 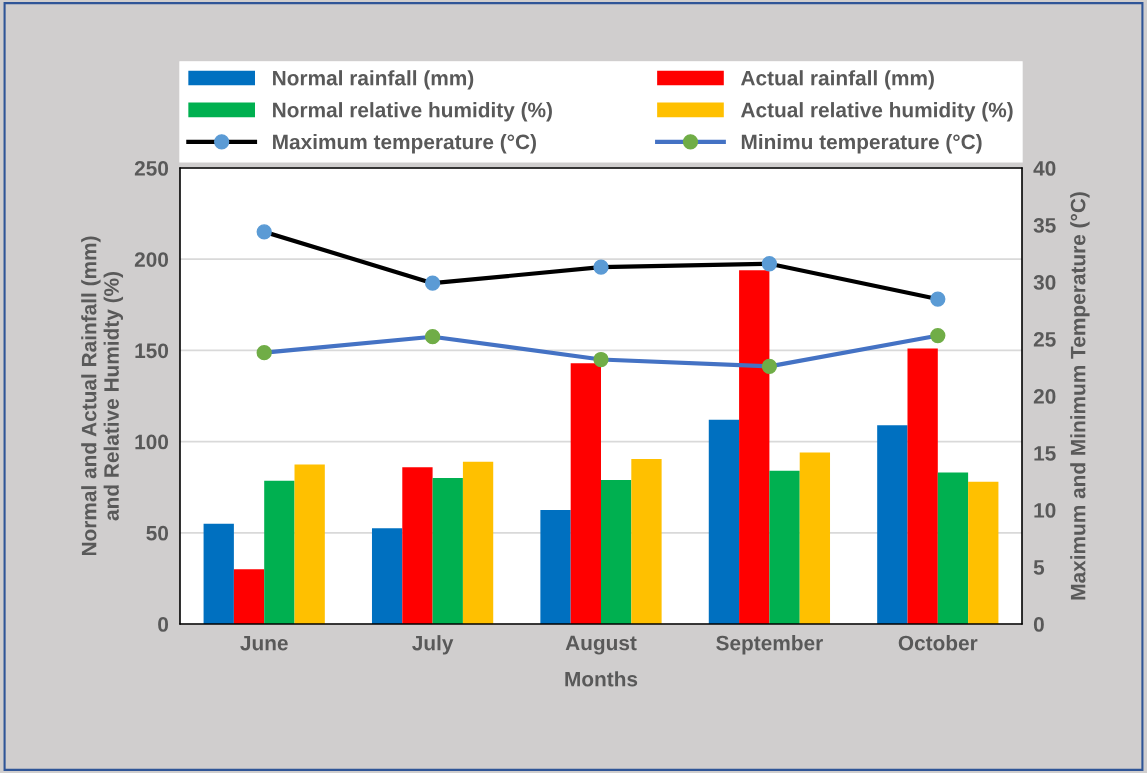 I want to click on y-tick-label: 100, so click(x=152, y=442).